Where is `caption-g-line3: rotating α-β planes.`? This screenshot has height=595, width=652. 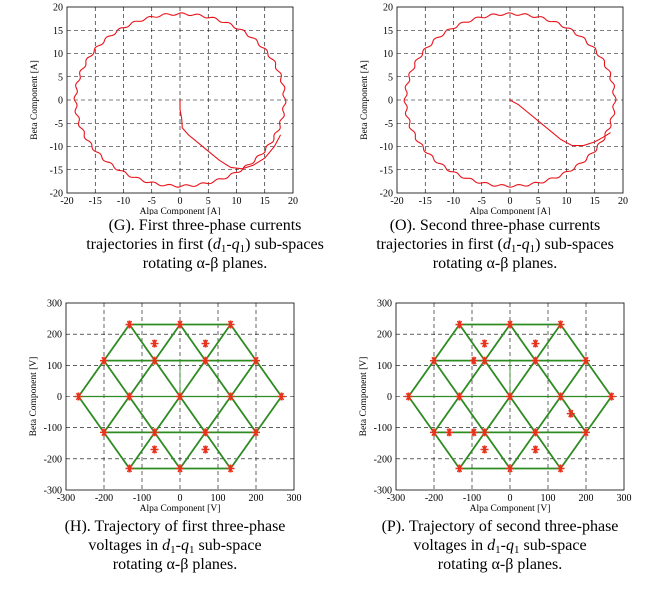 caption-g-line3: rotating α-β planes. is located at coordinates (205, 263).